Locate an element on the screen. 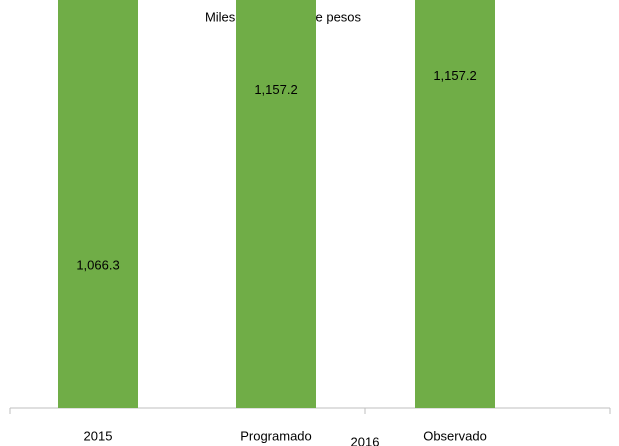  x-tick-label: Programado is located at coordinates (276, 435).